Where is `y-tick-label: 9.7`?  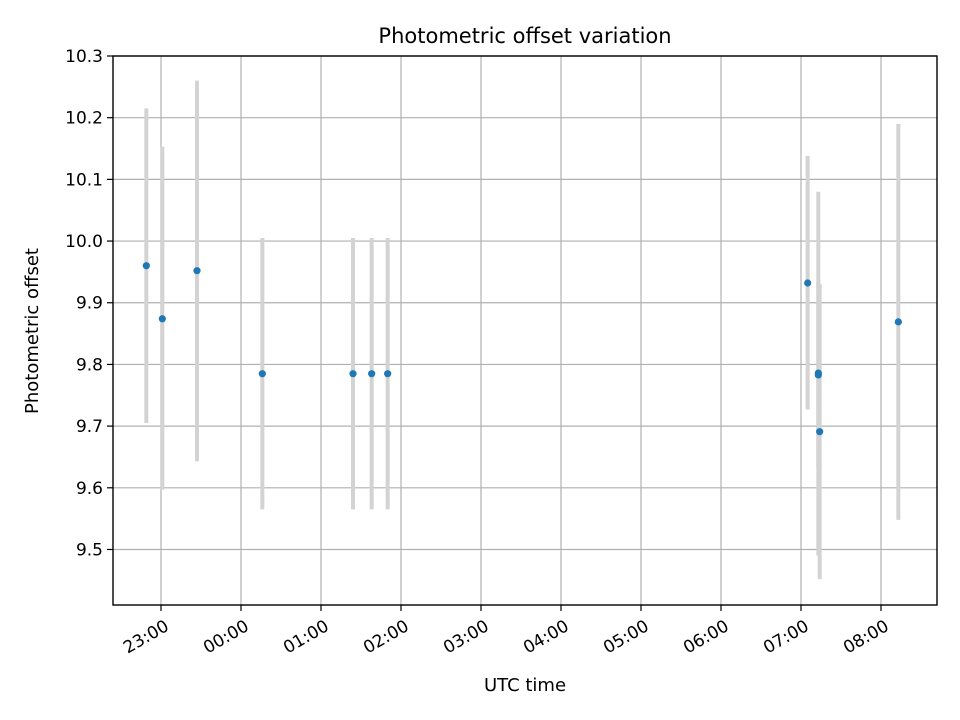
y-tick-label: 9.7 is located at coordinates (89, 427).